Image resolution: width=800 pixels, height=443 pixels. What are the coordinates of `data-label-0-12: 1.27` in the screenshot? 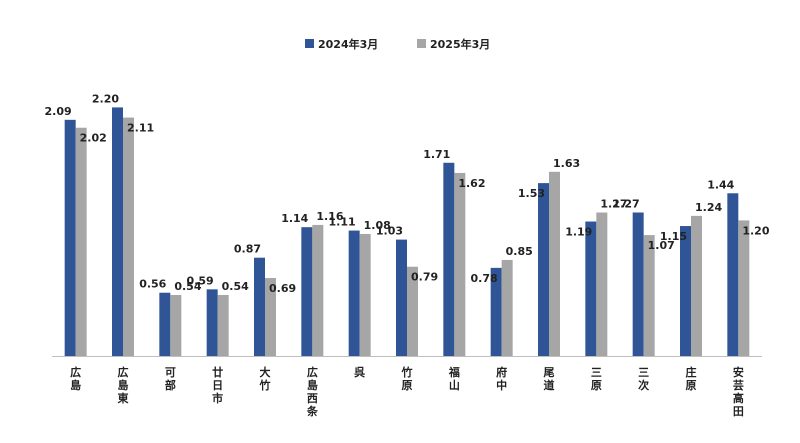 It's located at (626, 203).